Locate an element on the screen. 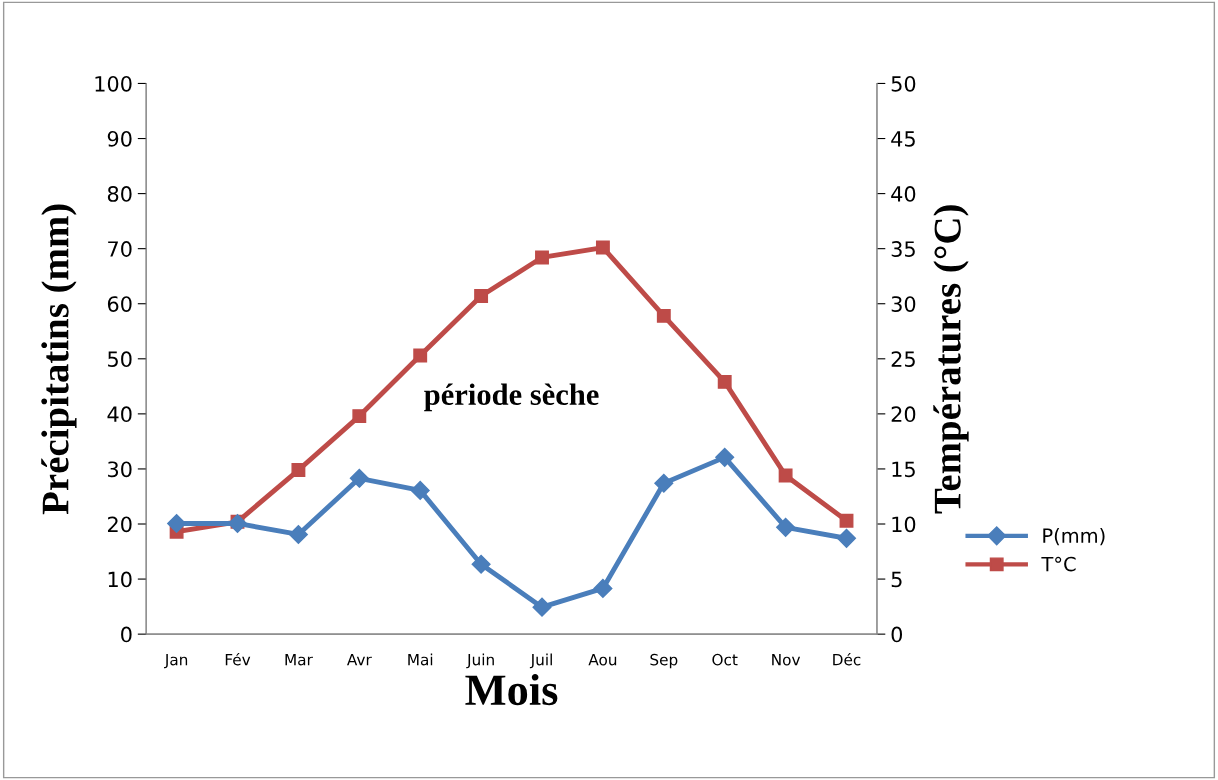  y-tick-label: 30 is located at coordinates (120, 469).